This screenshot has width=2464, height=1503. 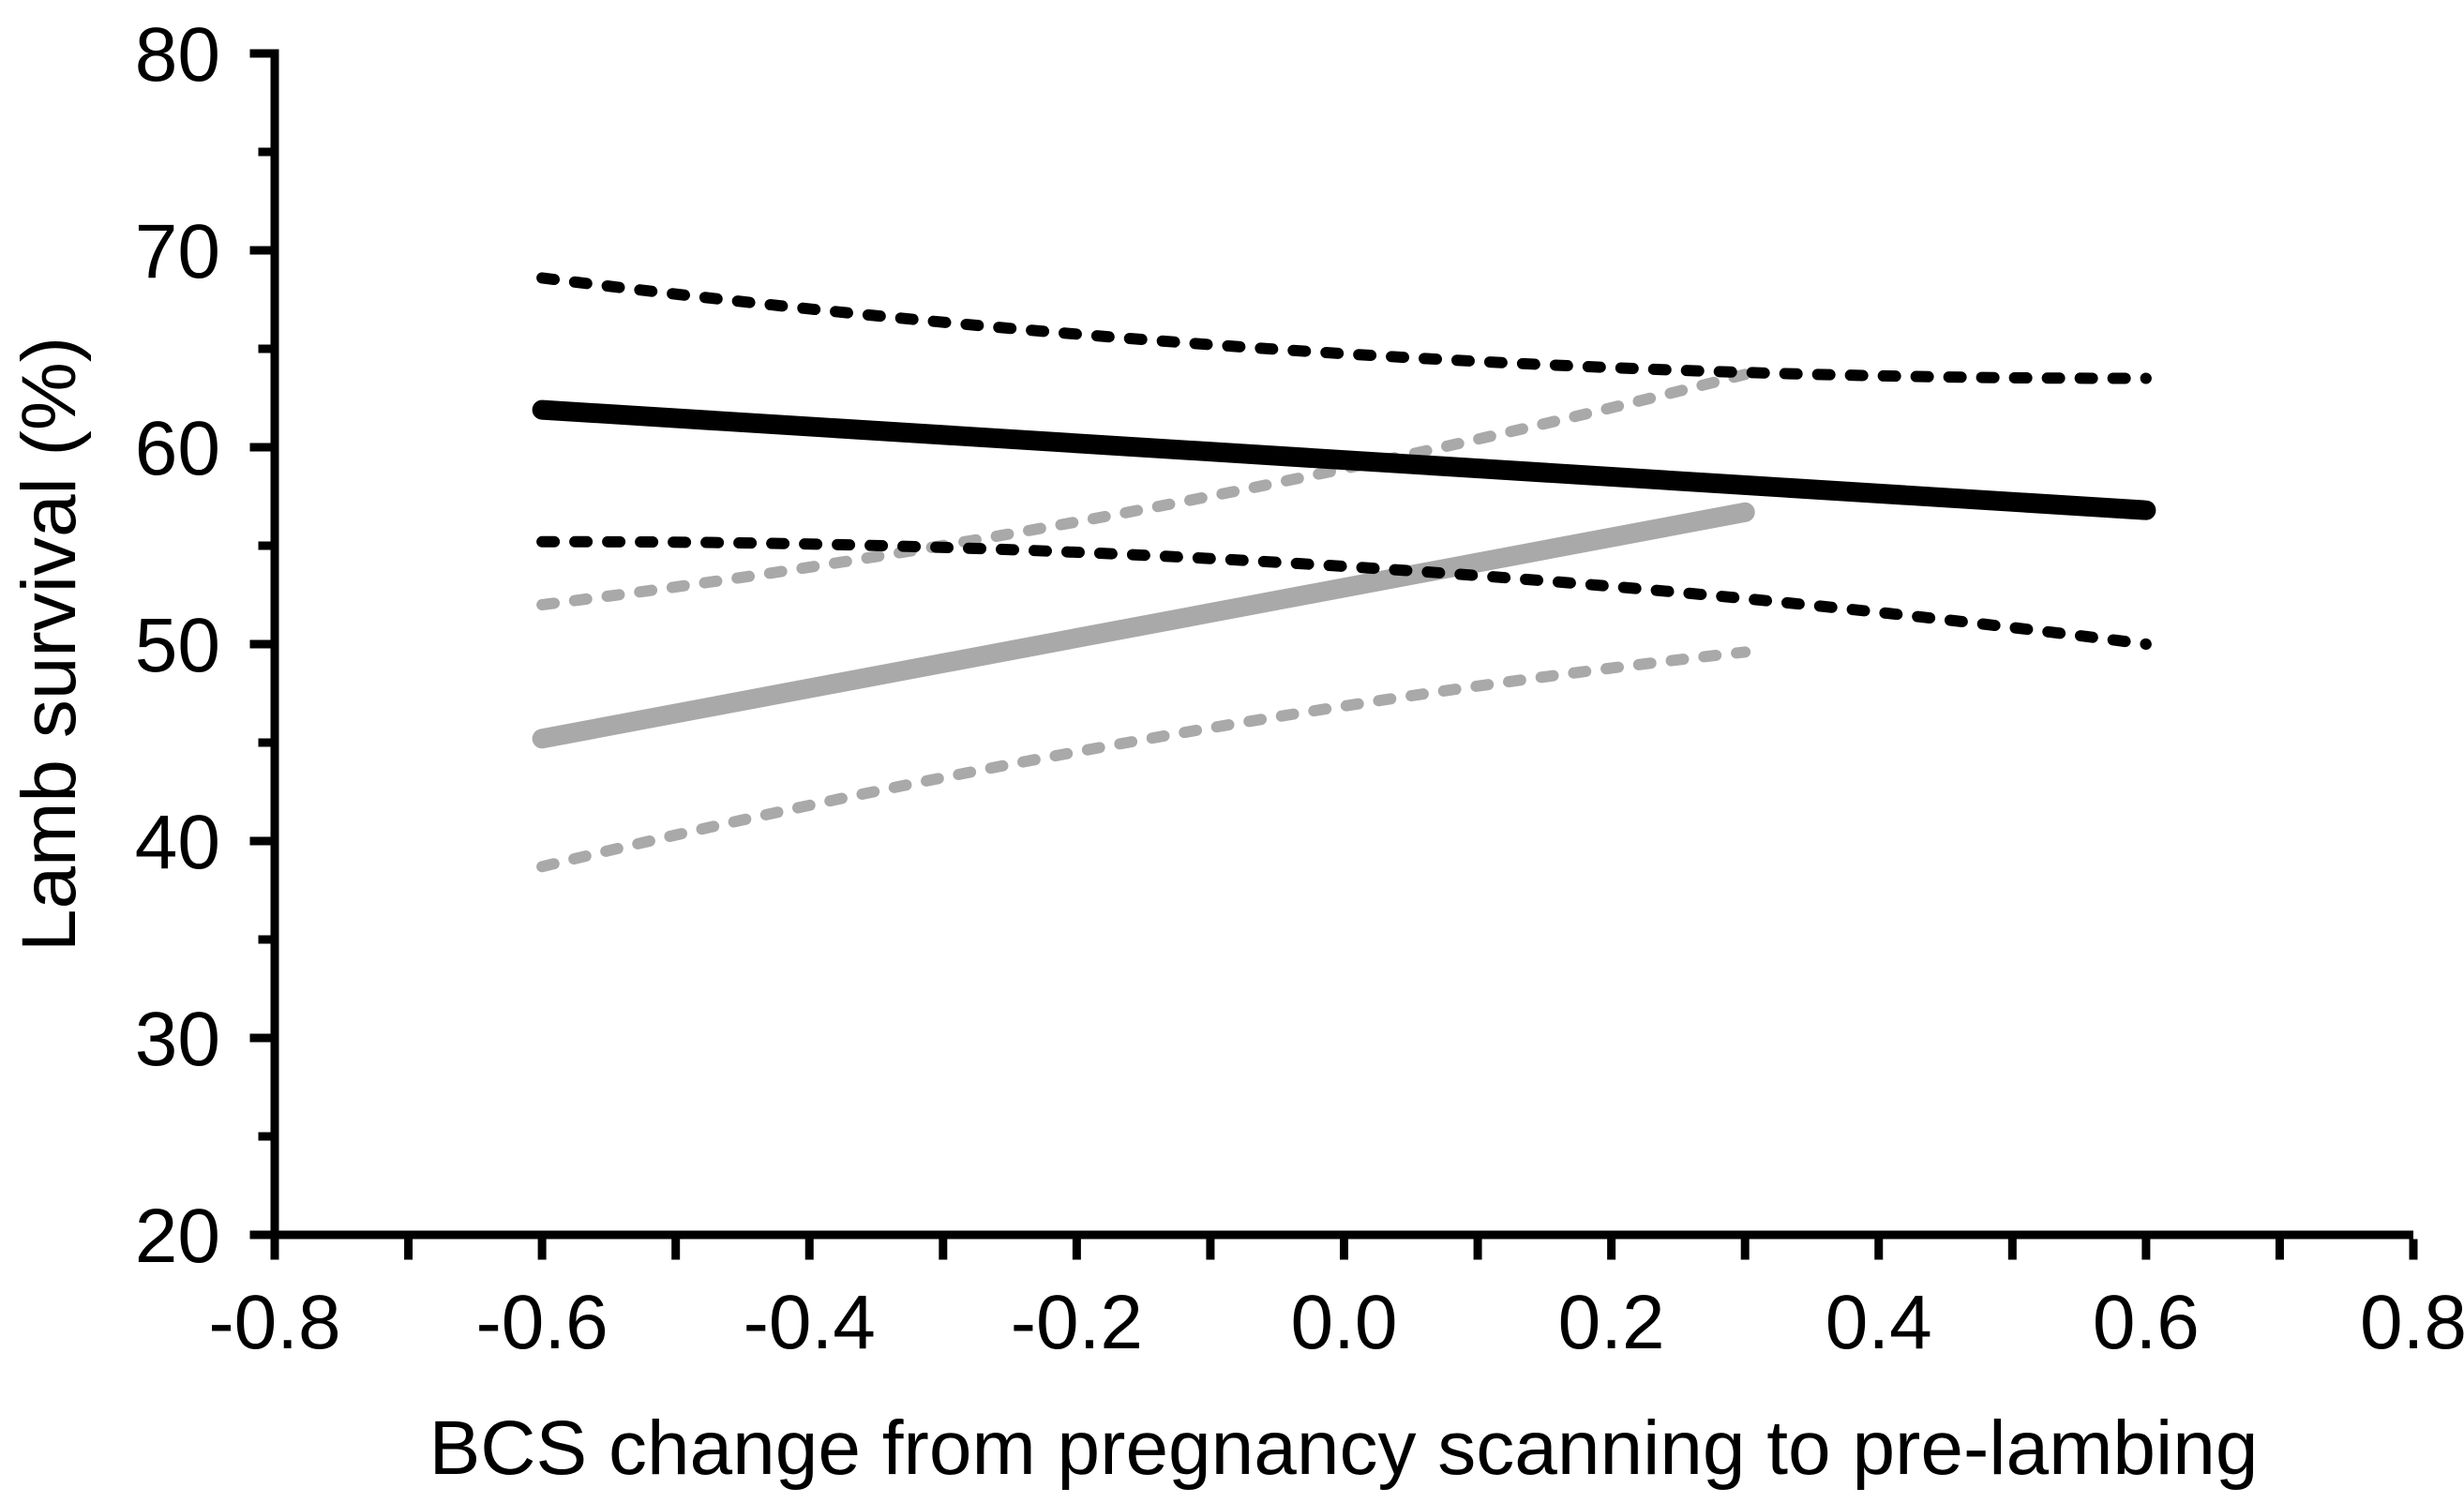 I want to click on y-tick-label: 50, so click(x=177, y=645).